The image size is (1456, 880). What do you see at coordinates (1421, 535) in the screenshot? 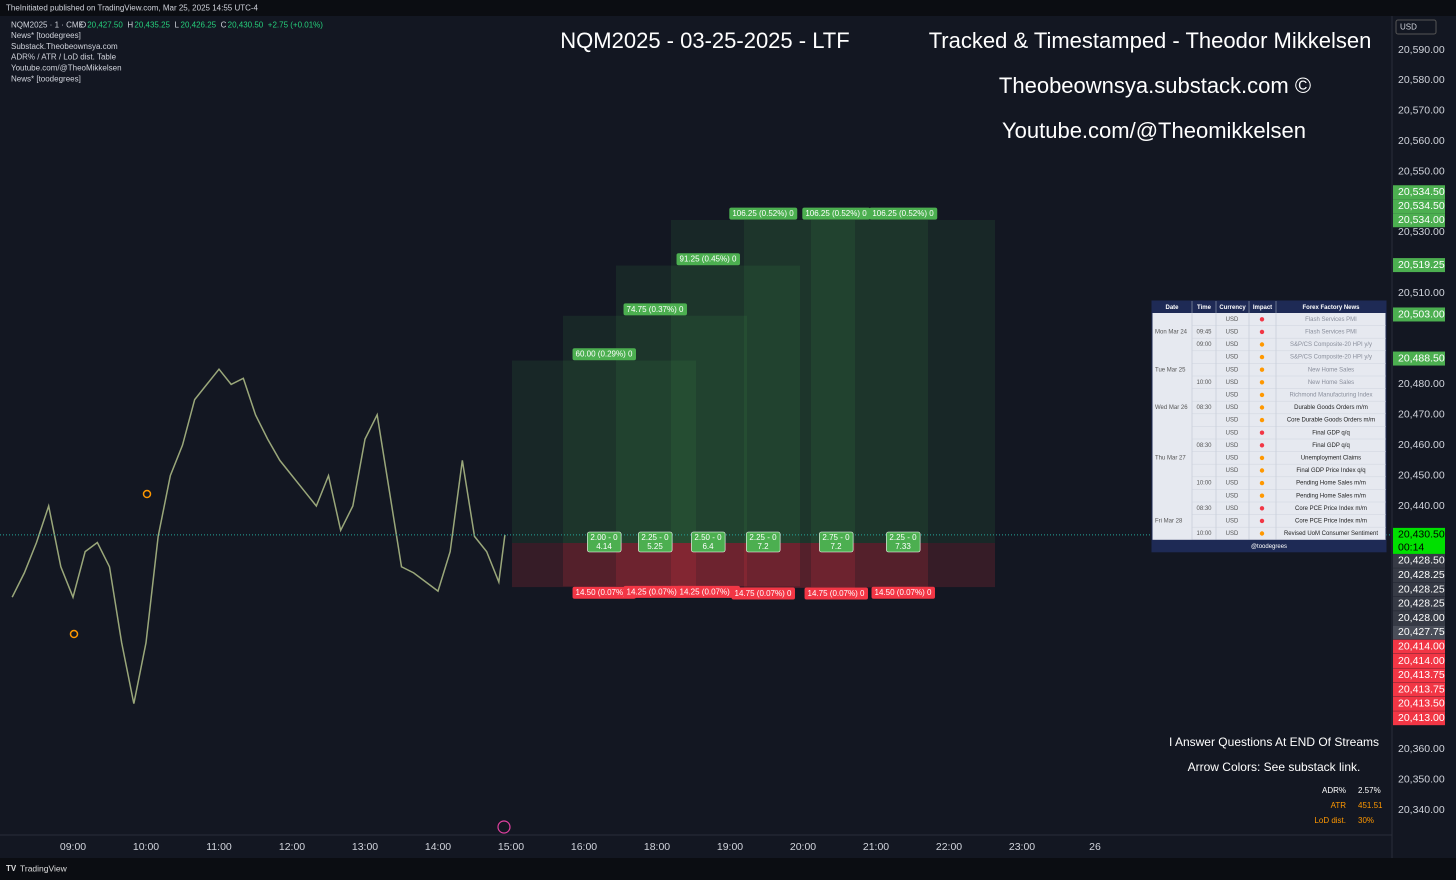
I see `current-price: 20,430.50` at bounding box center [1421, 535].